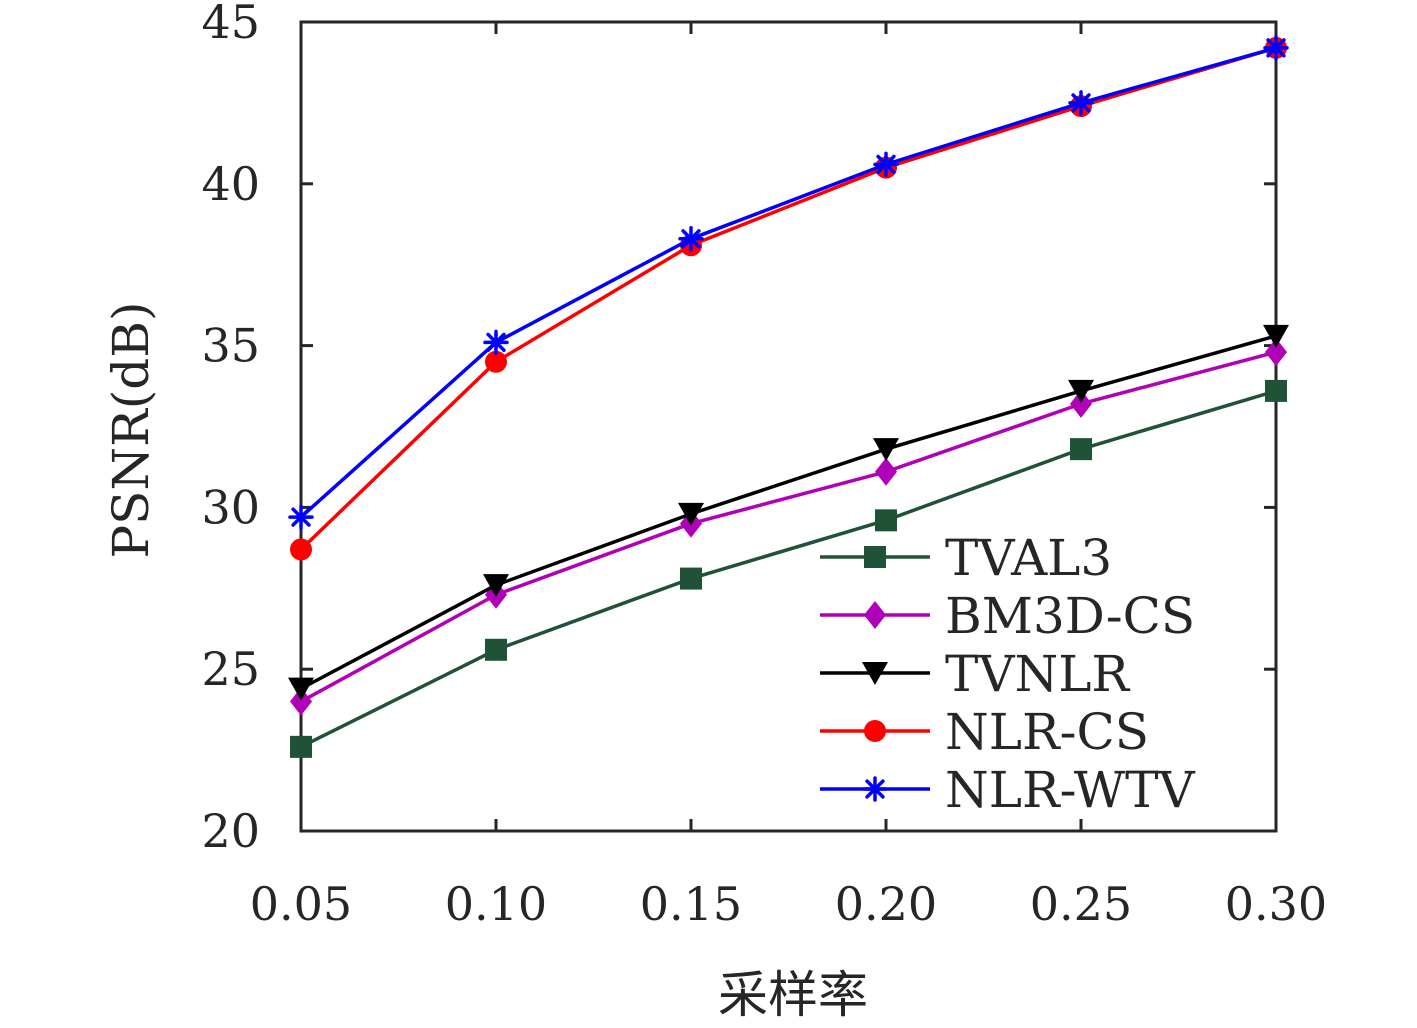 The image size is (1417, 1028). I want to click on y-tick-label: 40, so click(230, 184).